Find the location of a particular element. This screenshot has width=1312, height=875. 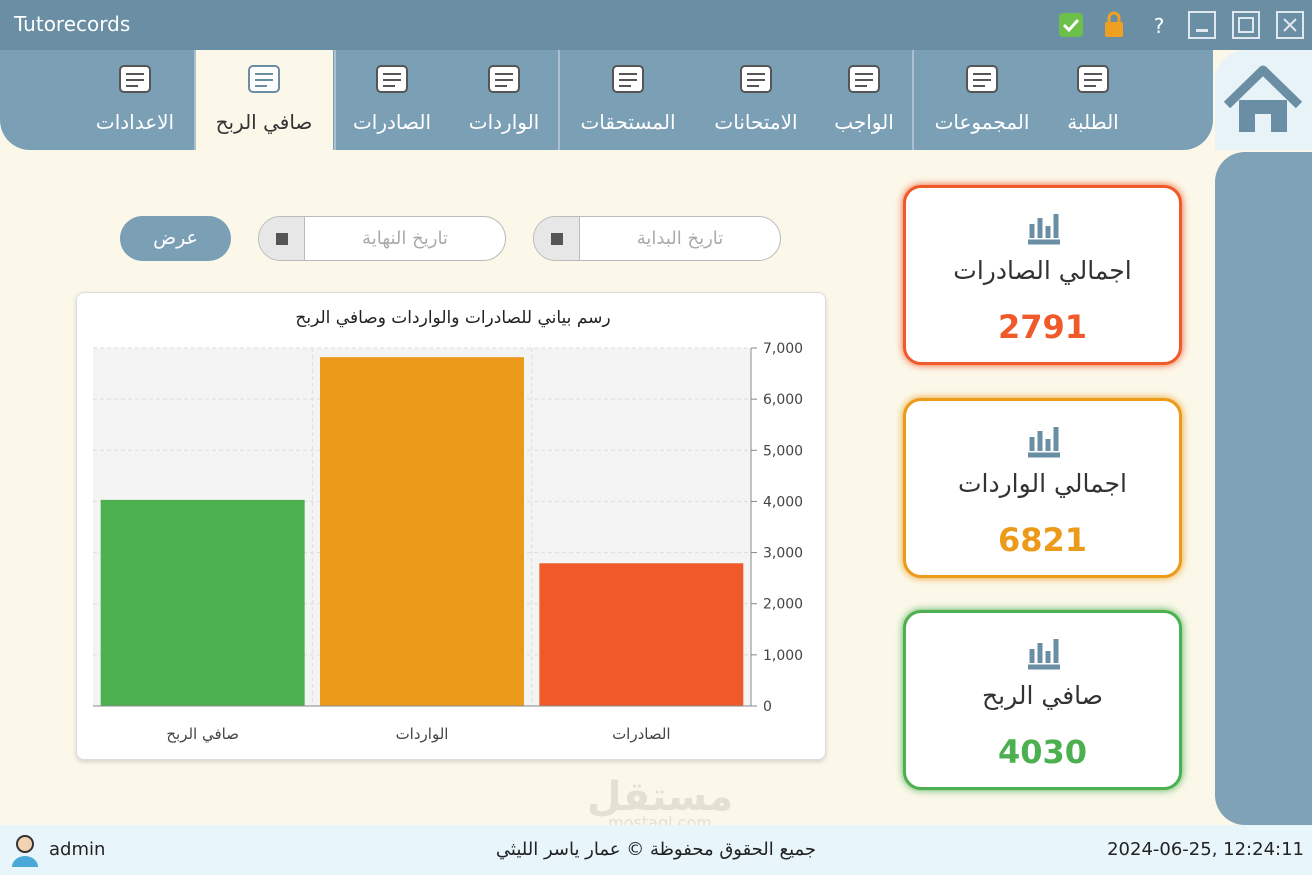

copyright: جميع الحقوق محفوظة © عمار ياسر الليثي is located at coordinates (656, 849).